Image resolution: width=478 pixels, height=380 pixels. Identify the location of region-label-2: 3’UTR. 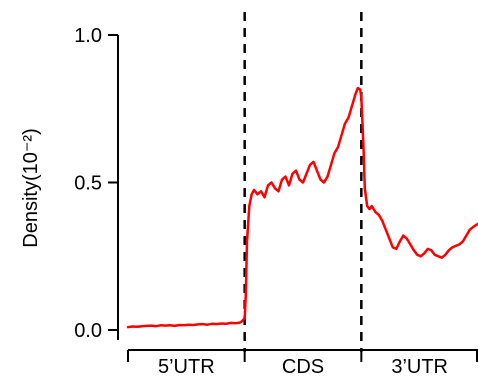
(419, 367).